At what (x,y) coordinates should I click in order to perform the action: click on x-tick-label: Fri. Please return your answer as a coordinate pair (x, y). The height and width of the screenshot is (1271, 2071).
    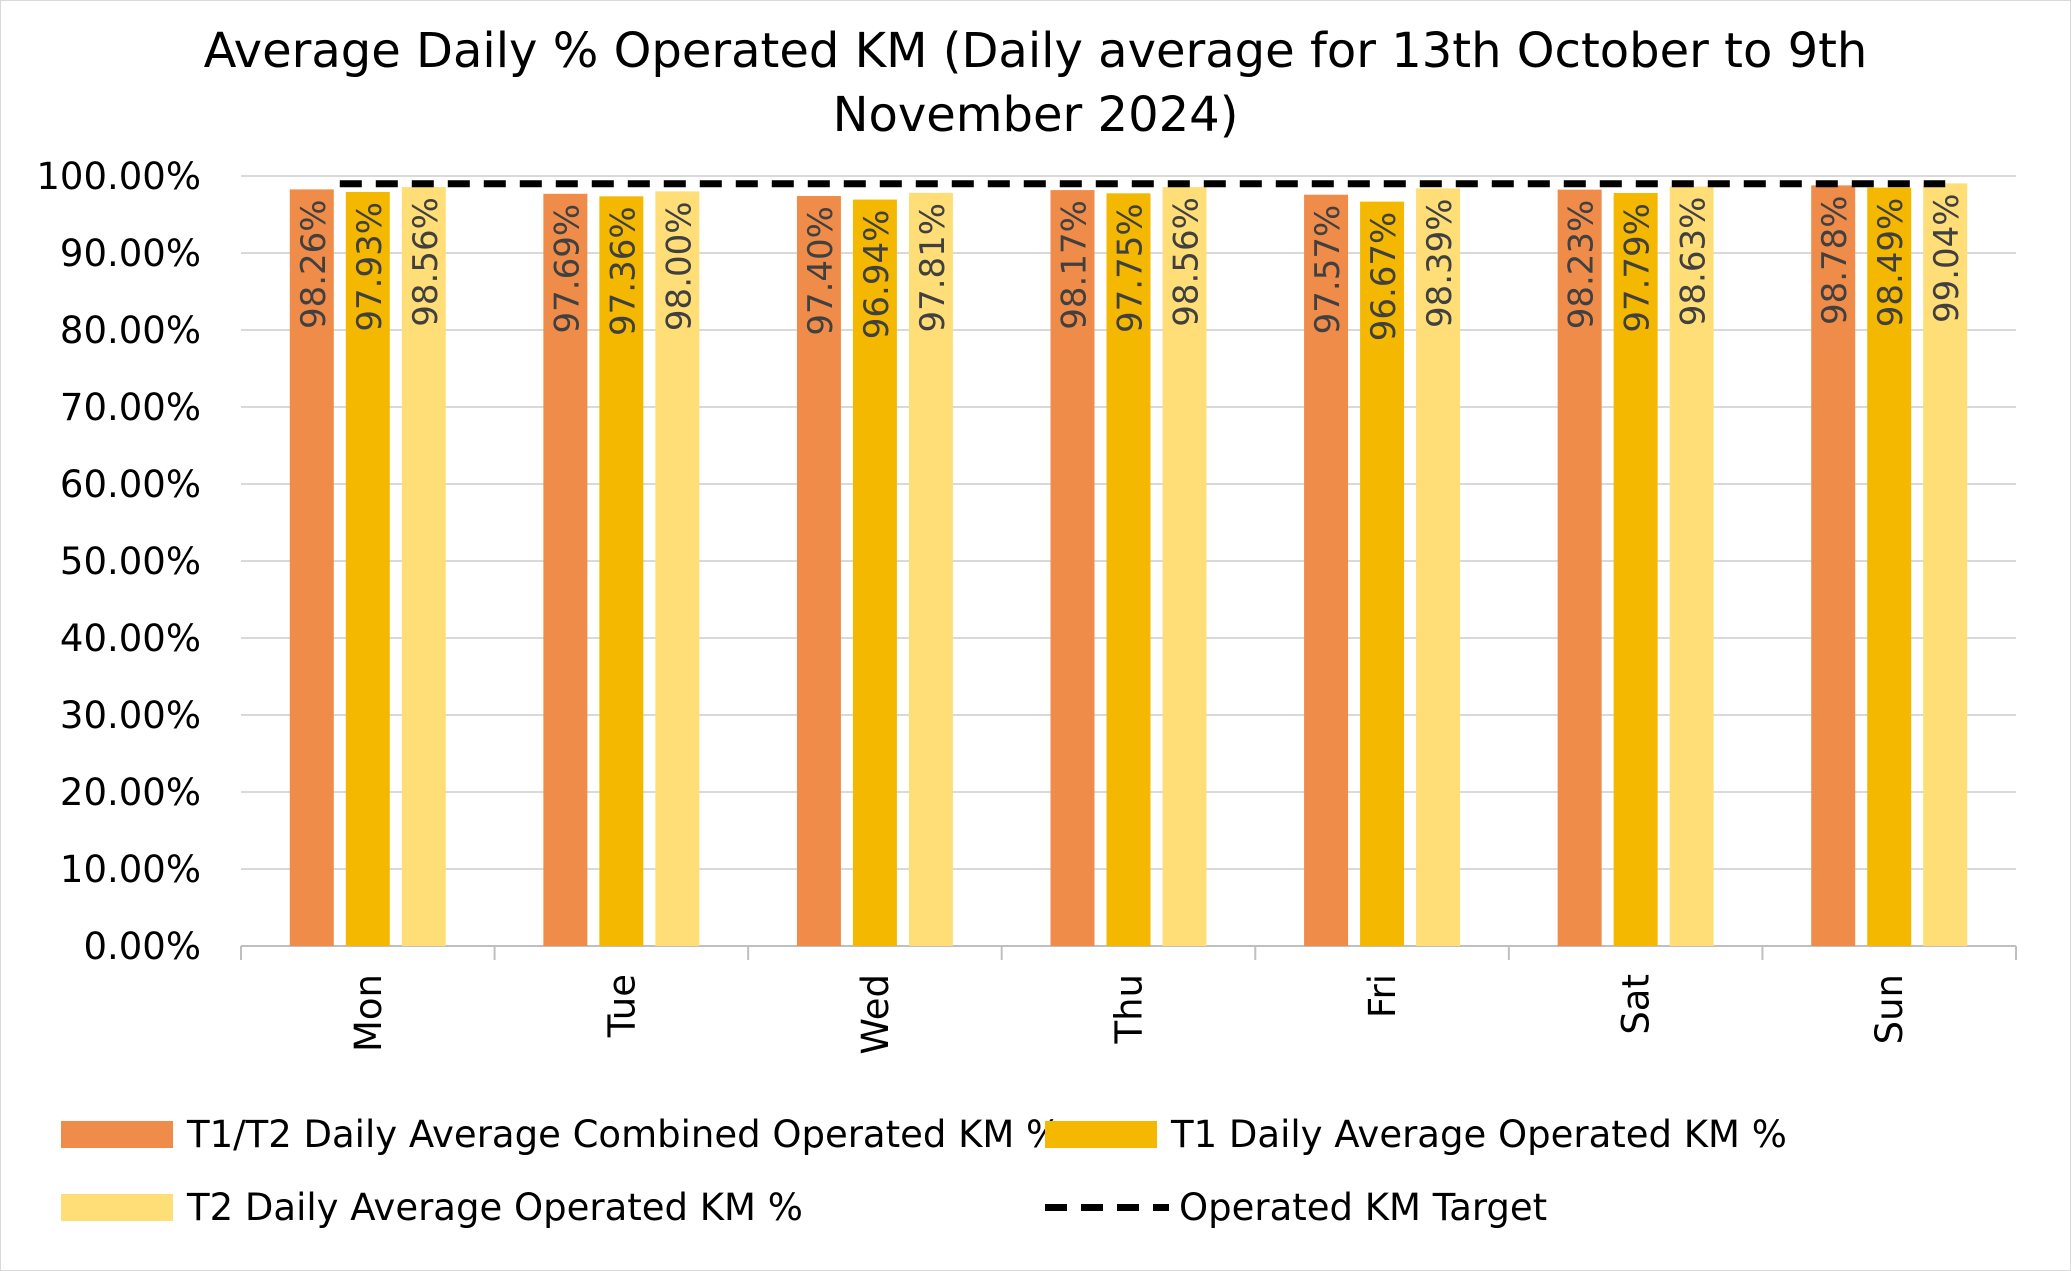
    Looking at the image, I should click on (1382, 996).